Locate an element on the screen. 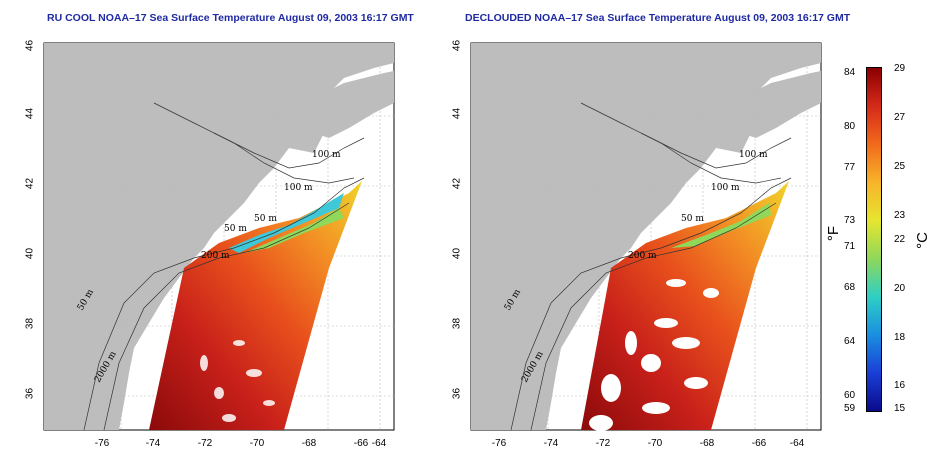 This screenshot has height=475, width=950. colorbar-c-tick: 15 is located at coordinates (900, 408).